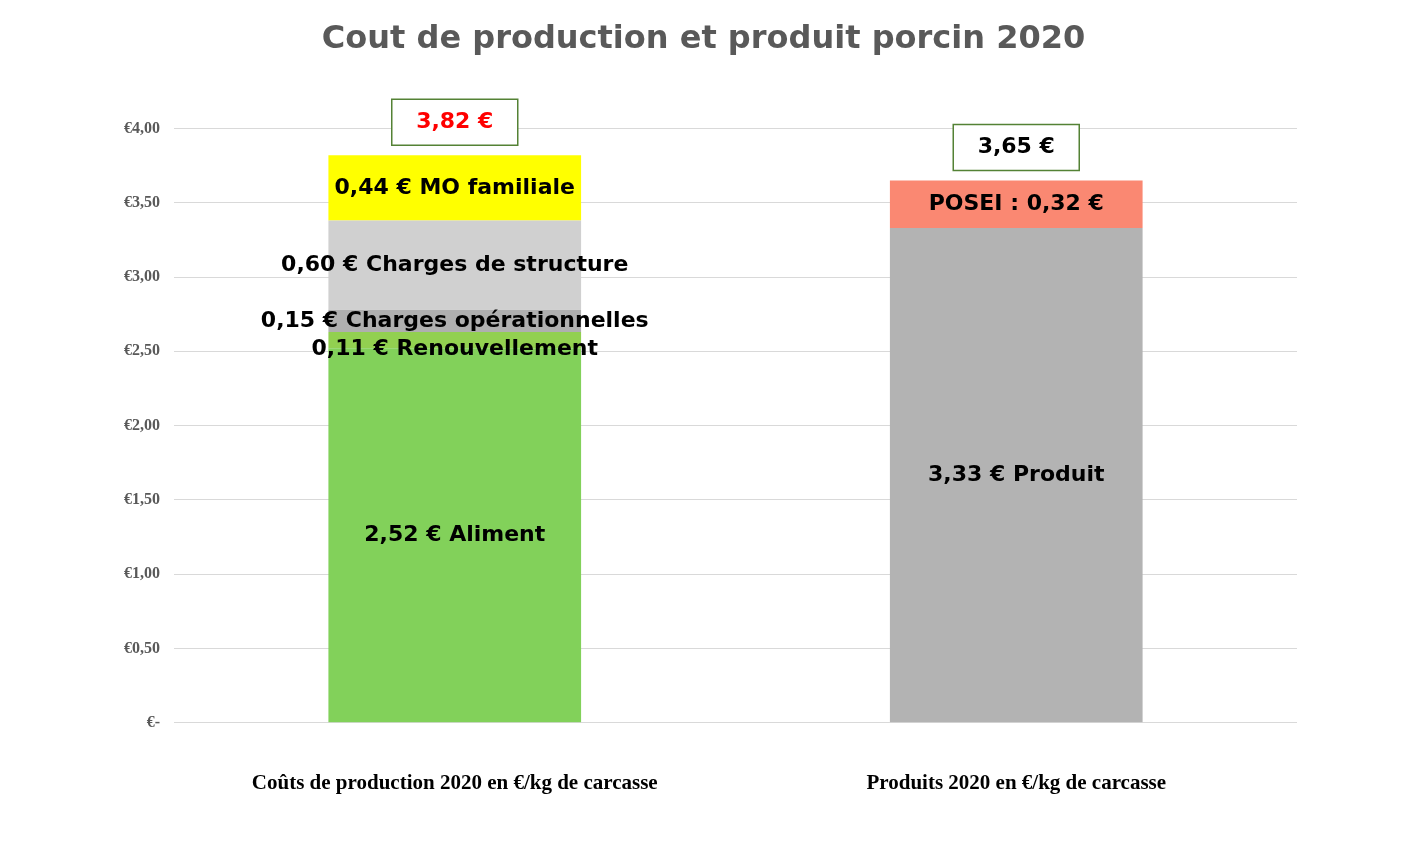 The height and width of the screenshot is (856, 1417). What do you see at coordinates (703, 36) in the screenshot?
I see `chart-title: Cout de production et produit porcin 2020` at bounding box center [703, 36].